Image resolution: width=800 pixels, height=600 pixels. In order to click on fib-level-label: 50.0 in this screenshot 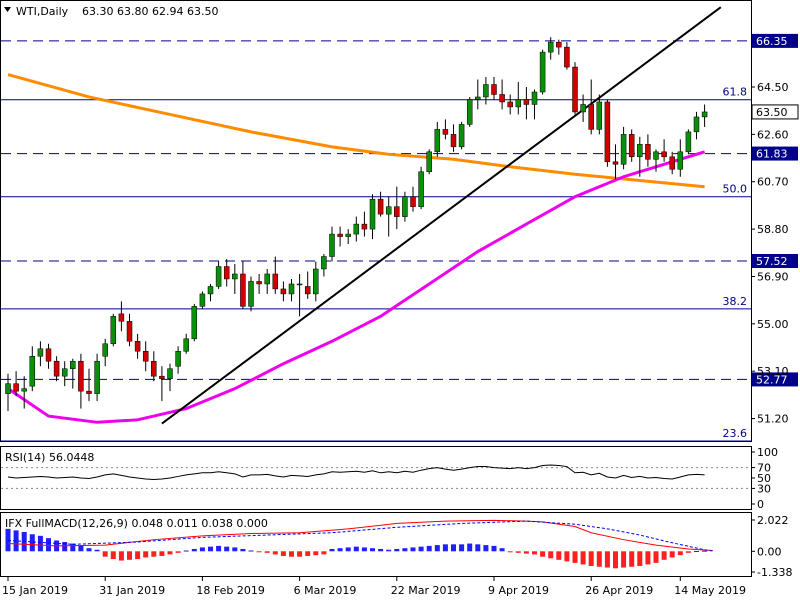, I will do `click(735, 189)`.